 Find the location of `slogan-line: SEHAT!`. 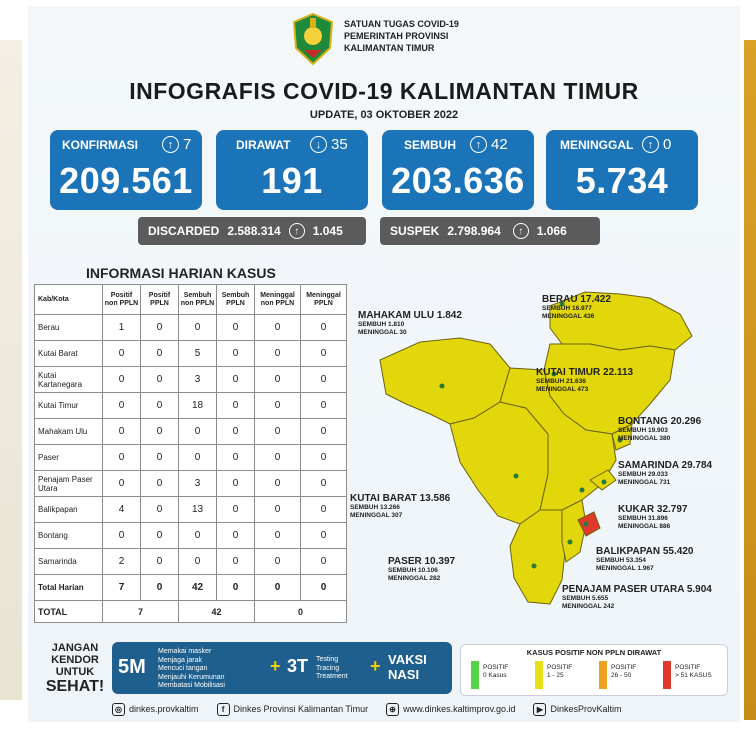

slogan-line: SEHAT! is located at coordinates (75, 686).